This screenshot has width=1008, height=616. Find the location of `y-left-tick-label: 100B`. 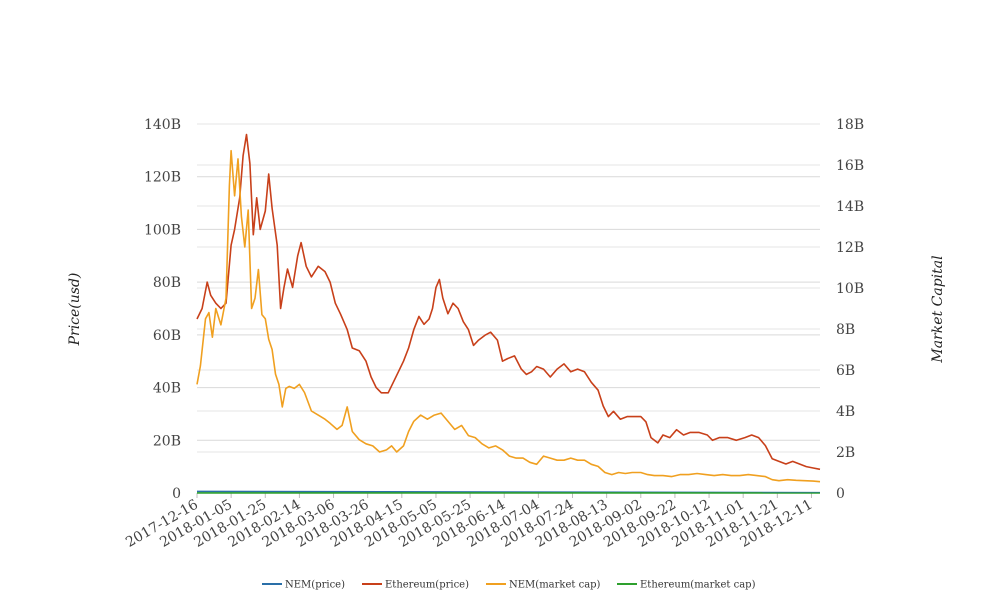

y-left-tick-label: 100B is located at coordinates (162, 230).